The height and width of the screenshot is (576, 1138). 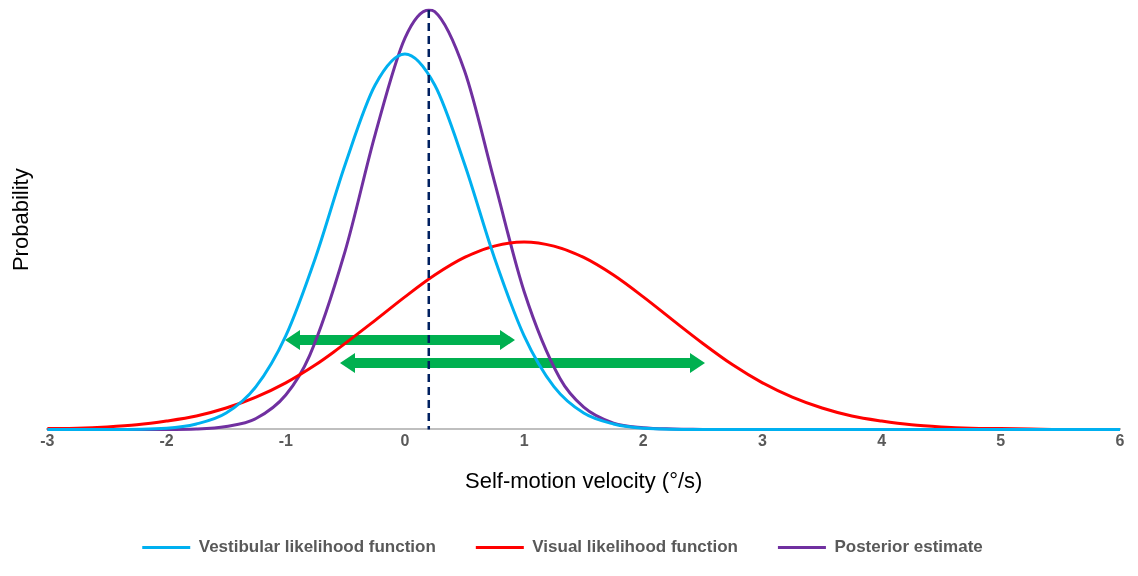 What do you see at coordinates (882, 441) in the screenshot?
I see `x-tick-label: 4` at bounding box center [882, 441].